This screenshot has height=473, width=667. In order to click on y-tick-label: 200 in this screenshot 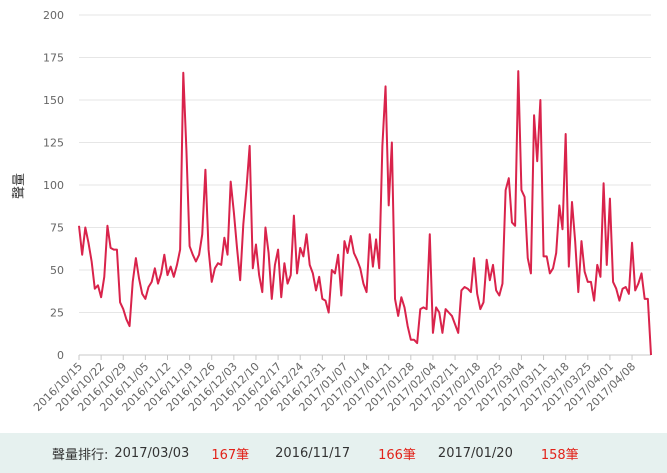, I will do `click(53, 15)`.